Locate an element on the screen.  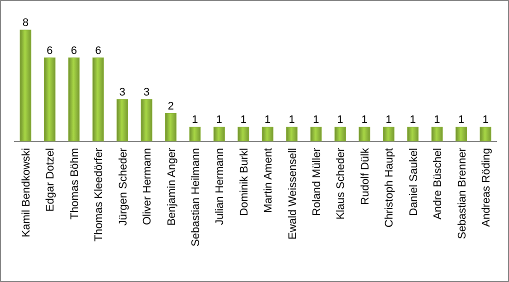
x-tick-label: Andre Büschel is located at coordinates (438, 184).